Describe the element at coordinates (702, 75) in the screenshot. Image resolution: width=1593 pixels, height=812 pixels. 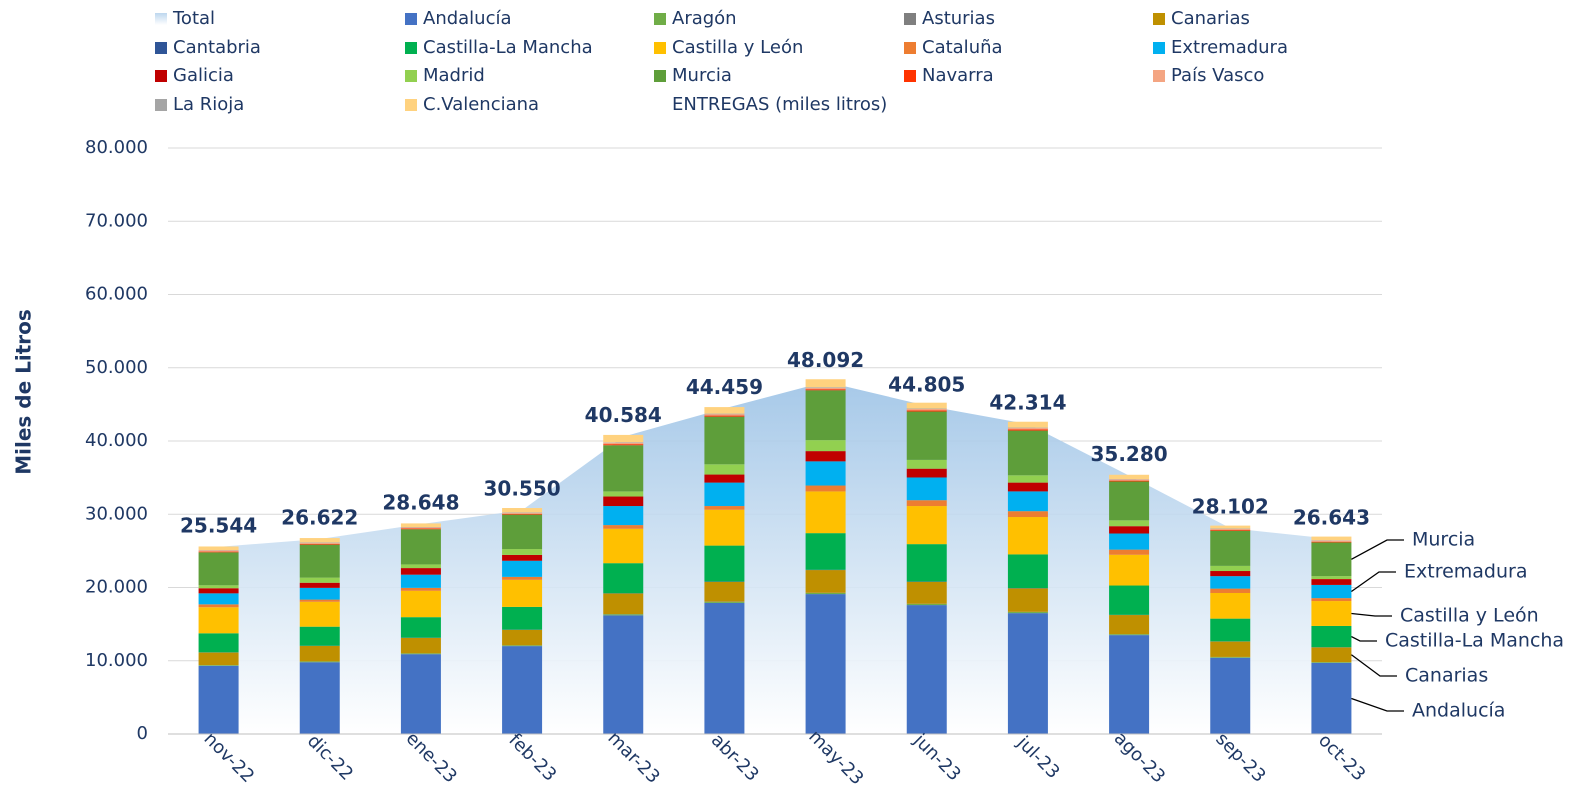
I see `legend-label: Murcia` at that location.